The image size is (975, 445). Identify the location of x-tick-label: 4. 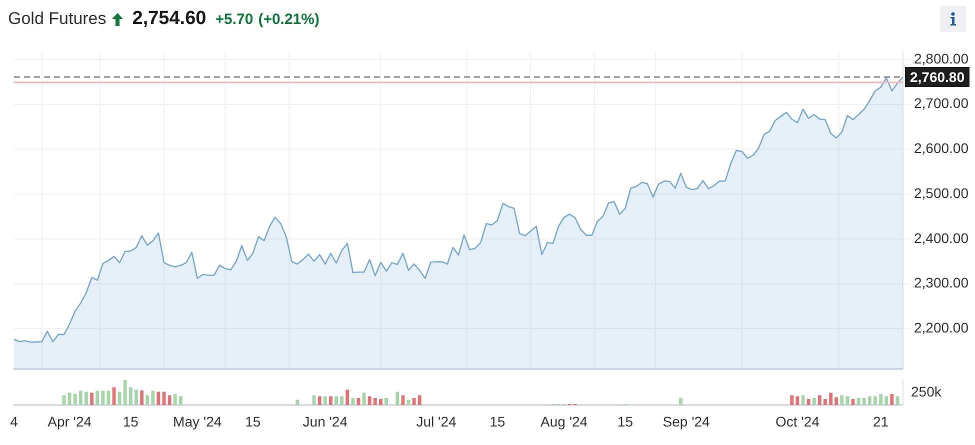
(14, 421).